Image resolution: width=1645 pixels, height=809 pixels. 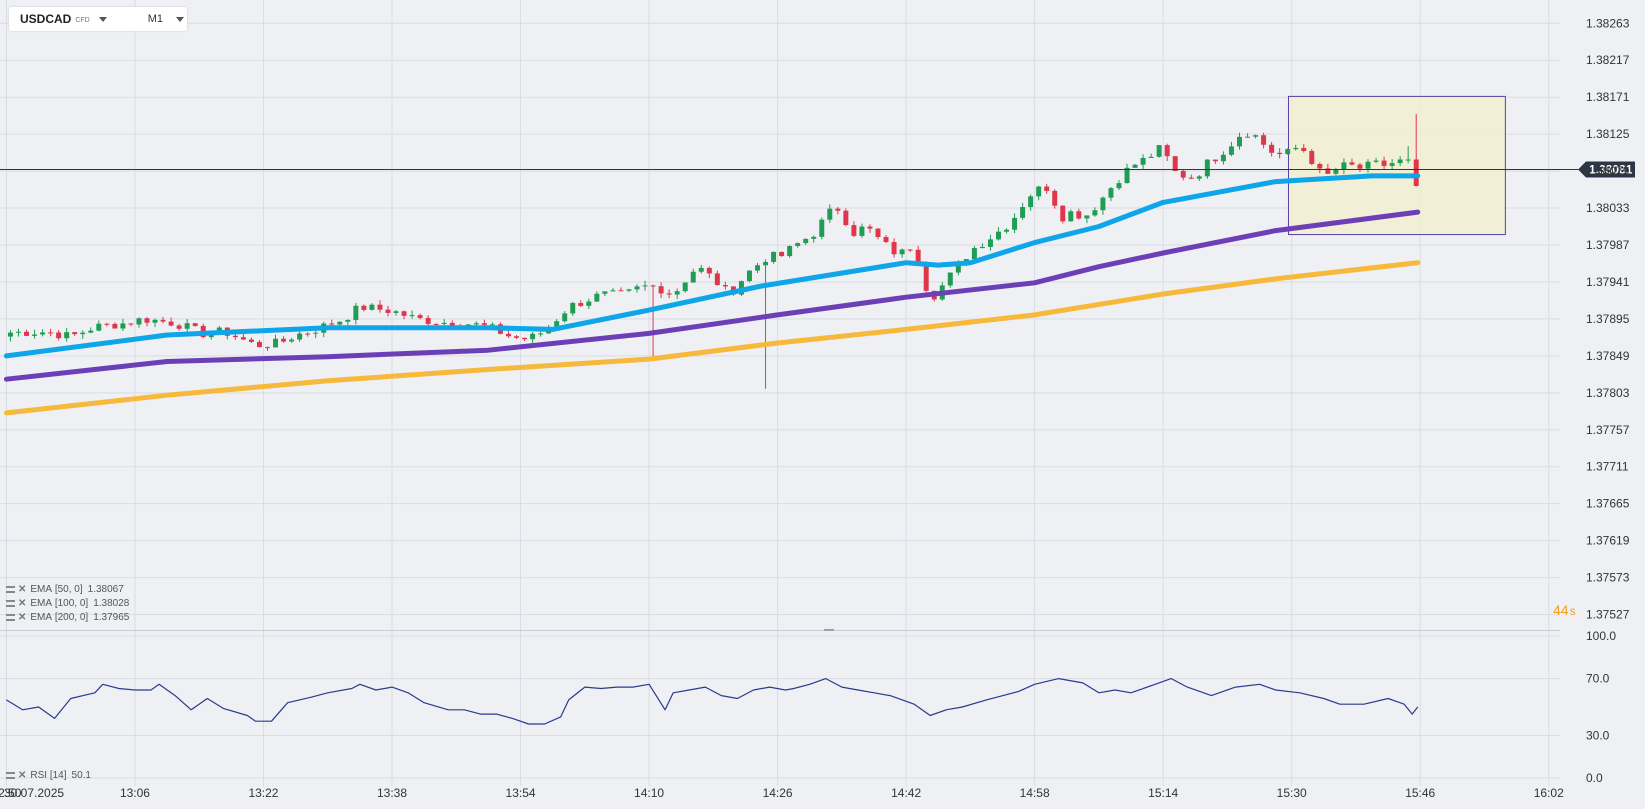 I want to click on symbol-dropdown-chevron-icon, so click(x=102, y=19).